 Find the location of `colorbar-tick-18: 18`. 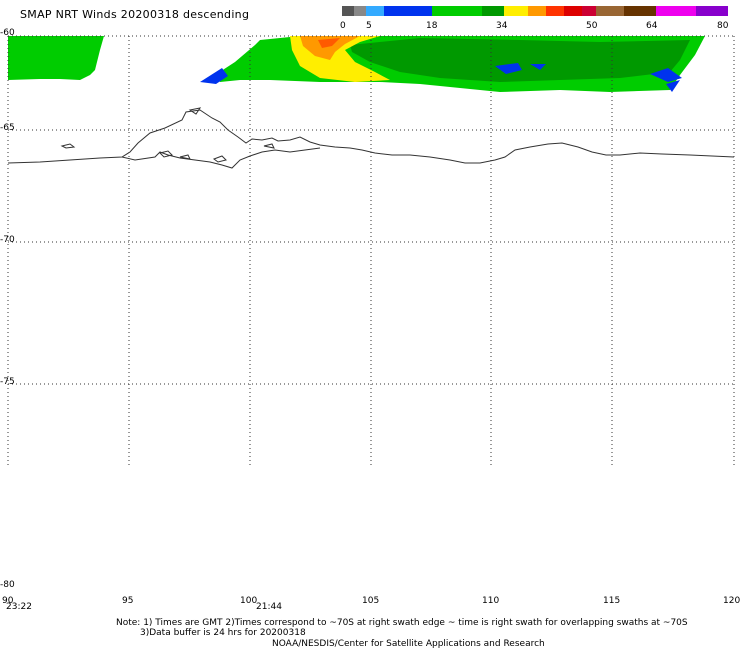

colorbar-tick-18: 18 is located at coordinates (432, 26).